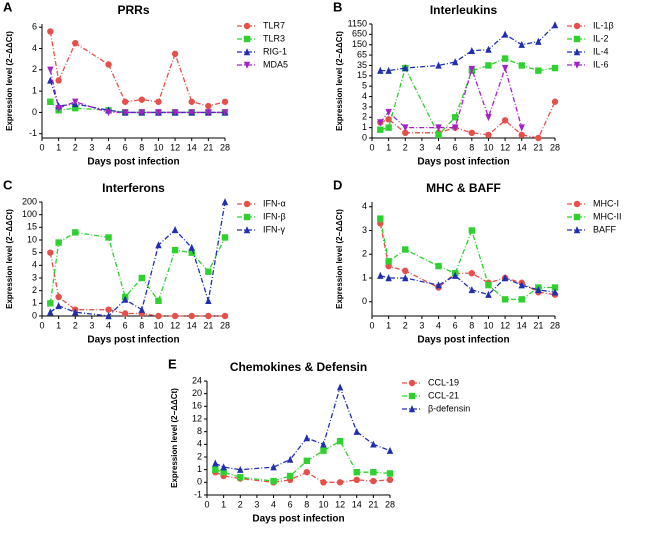 The height and width of the screenshot is (542, 661). What do you see at coordinates (605, 229) in the screenshot?
I see `legend-label: BAFF` at bounding box center [605, 229].